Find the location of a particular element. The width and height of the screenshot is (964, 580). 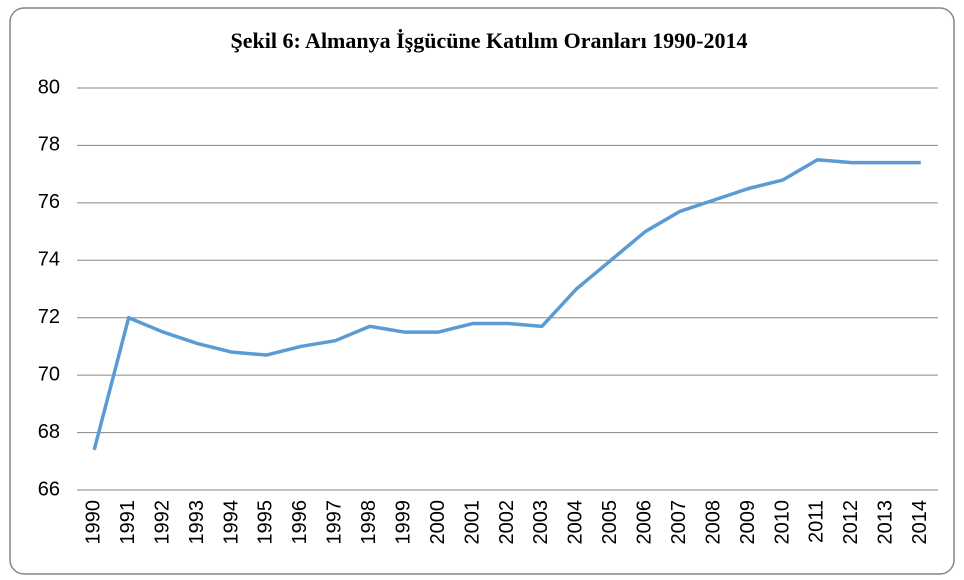

x-tick-label: 2005 is located at coordinates (610, 522).